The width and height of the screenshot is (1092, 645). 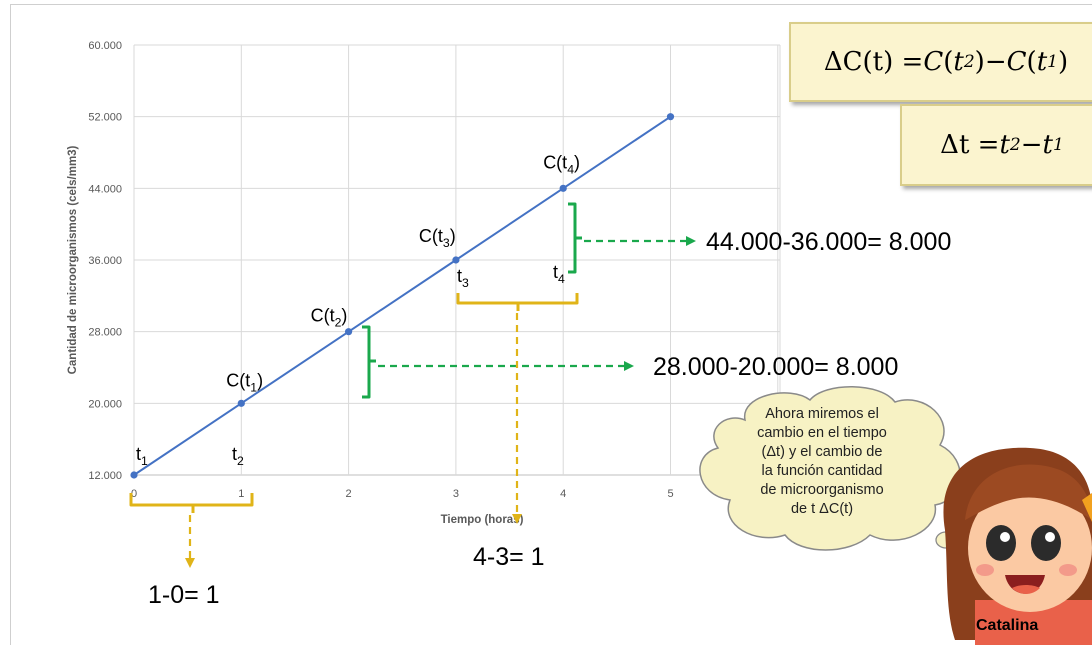 What do you see at coordinates (463, 278) in the screenshot?
I see `time-label: t3` at bounding box center [463, 278].